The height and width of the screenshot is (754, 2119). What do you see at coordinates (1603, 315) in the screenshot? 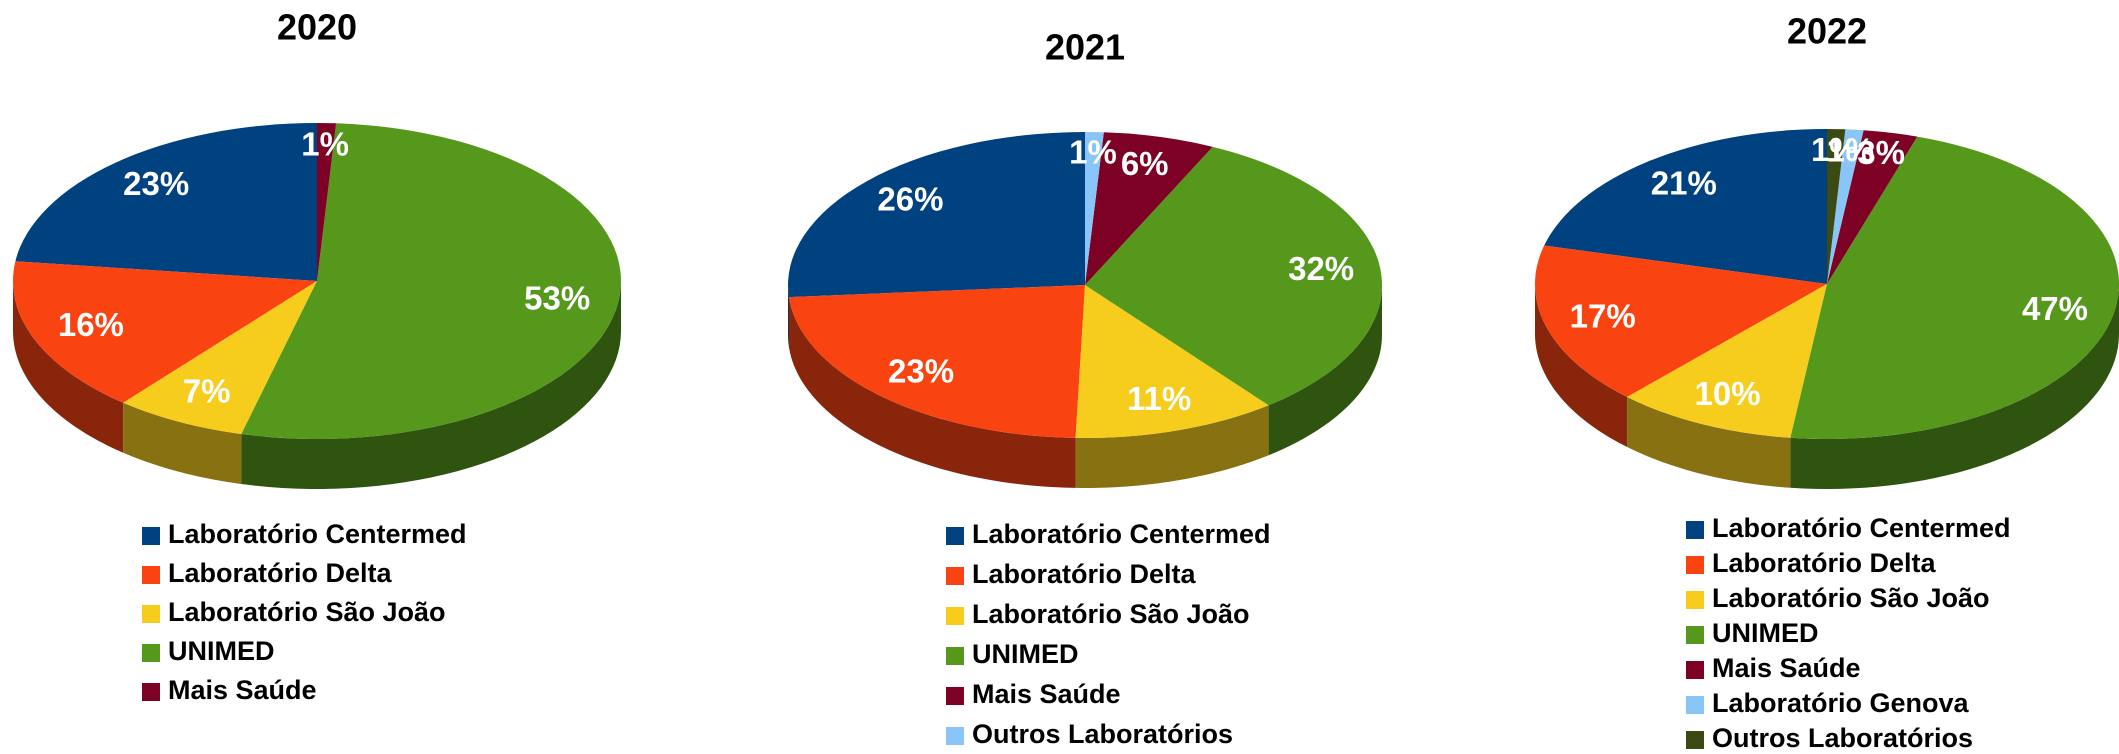
I see `data-label: 17%` at bounding box center [1603, 315].